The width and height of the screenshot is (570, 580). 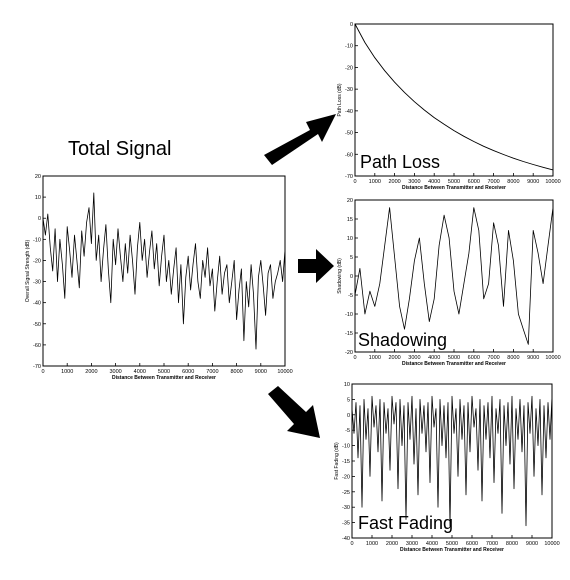 What do you see at coordinates (351, 25) in the screenshot?
I see `pathloss-y-tick-label: 0` at bounding box center [351, 25].